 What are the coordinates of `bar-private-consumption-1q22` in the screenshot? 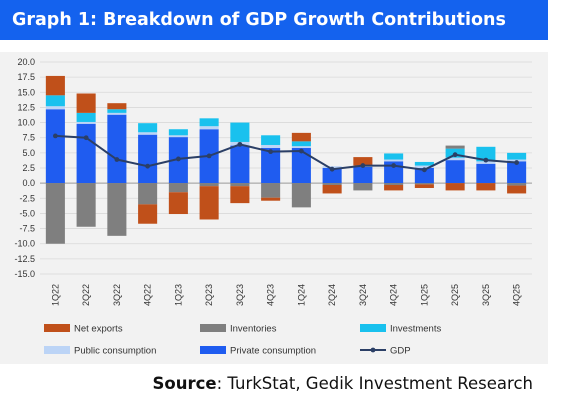 It's located at (55, 146).